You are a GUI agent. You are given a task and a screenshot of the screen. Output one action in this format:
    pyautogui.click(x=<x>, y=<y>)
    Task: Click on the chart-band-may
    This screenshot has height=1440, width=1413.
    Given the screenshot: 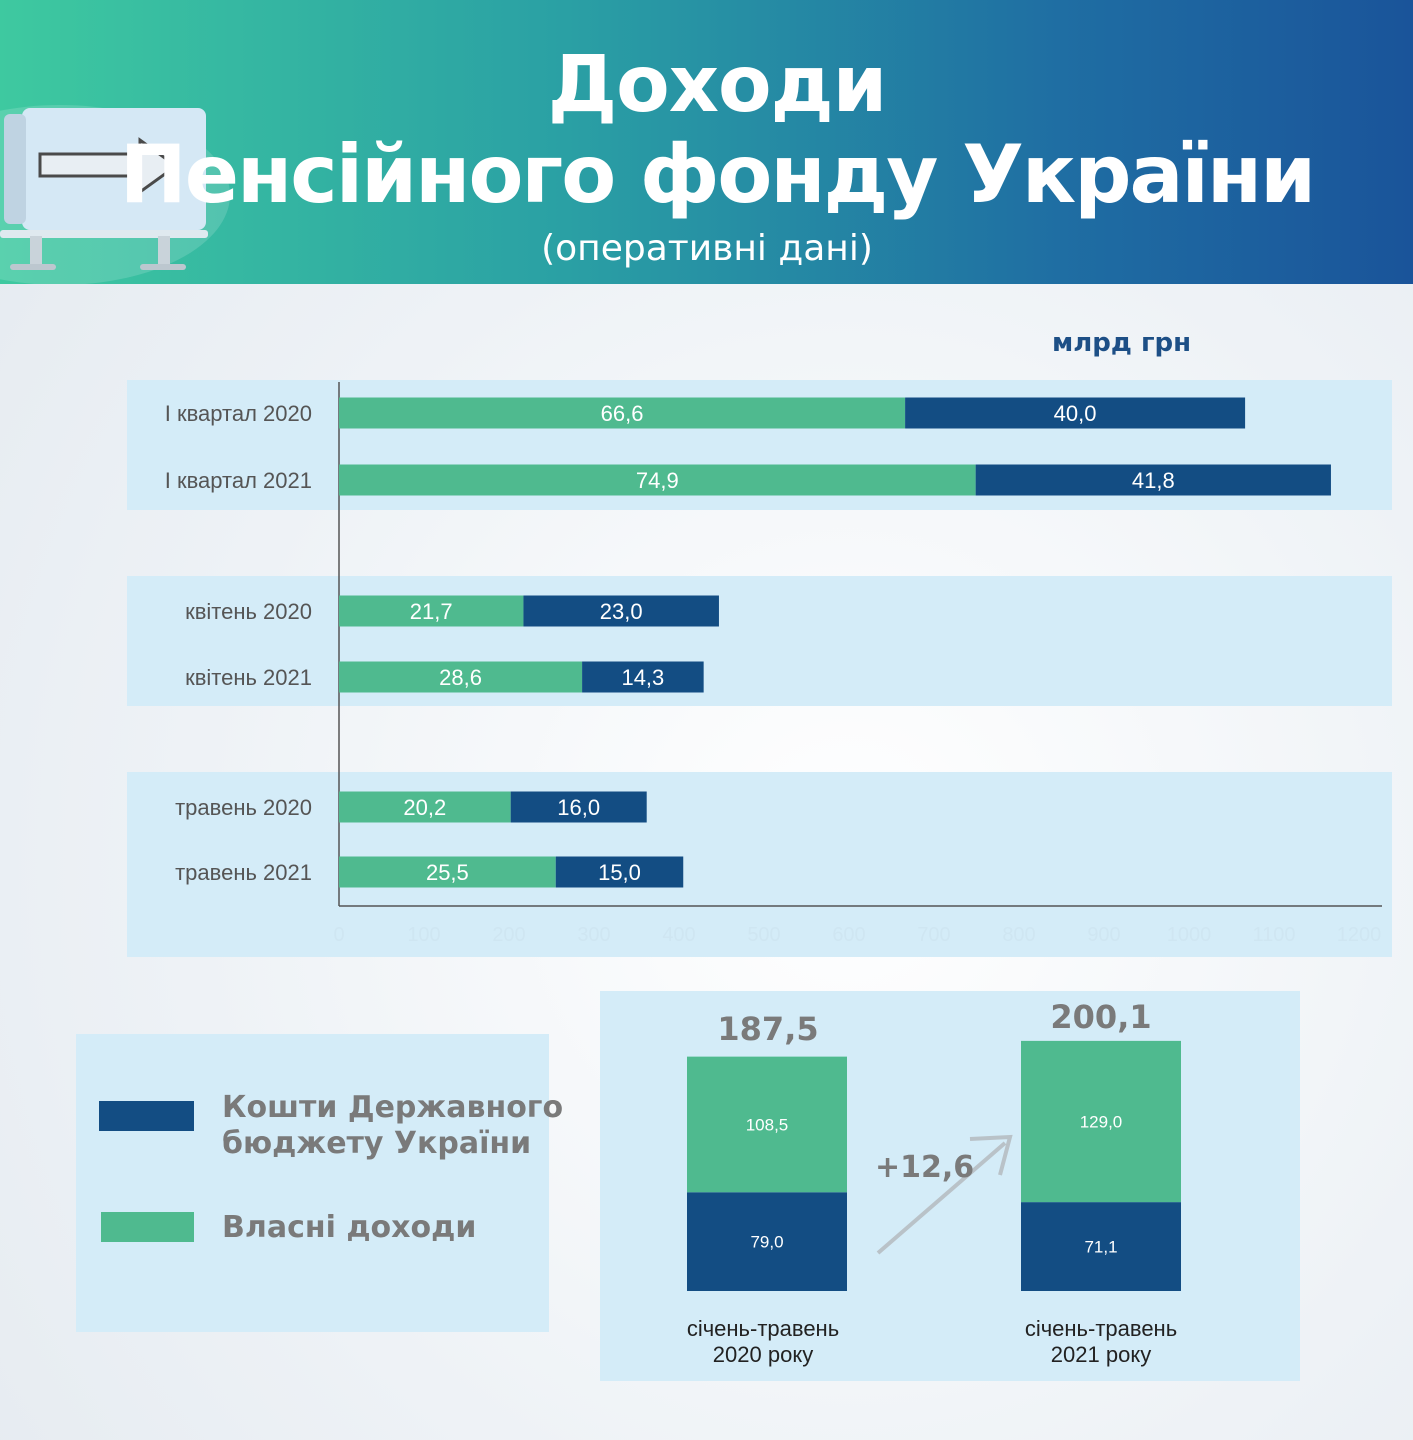 What is the action you would take?
    pyautogui.click(x=759, y=864)
    